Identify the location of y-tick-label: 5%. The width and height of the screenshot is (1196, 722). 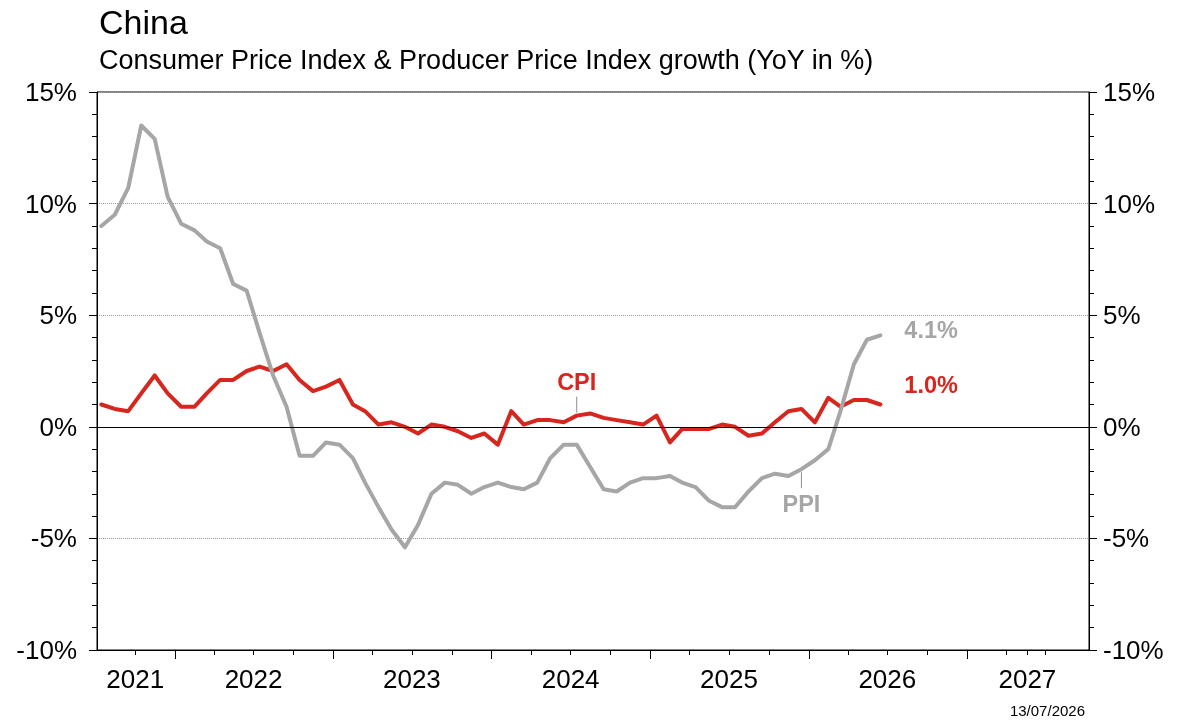
(58, 315).